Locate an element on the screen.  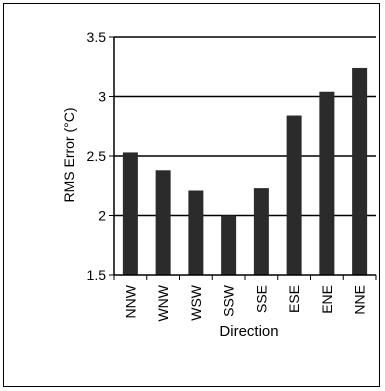
y-tick-label: 3.5 is located at coordinates (97, 37).